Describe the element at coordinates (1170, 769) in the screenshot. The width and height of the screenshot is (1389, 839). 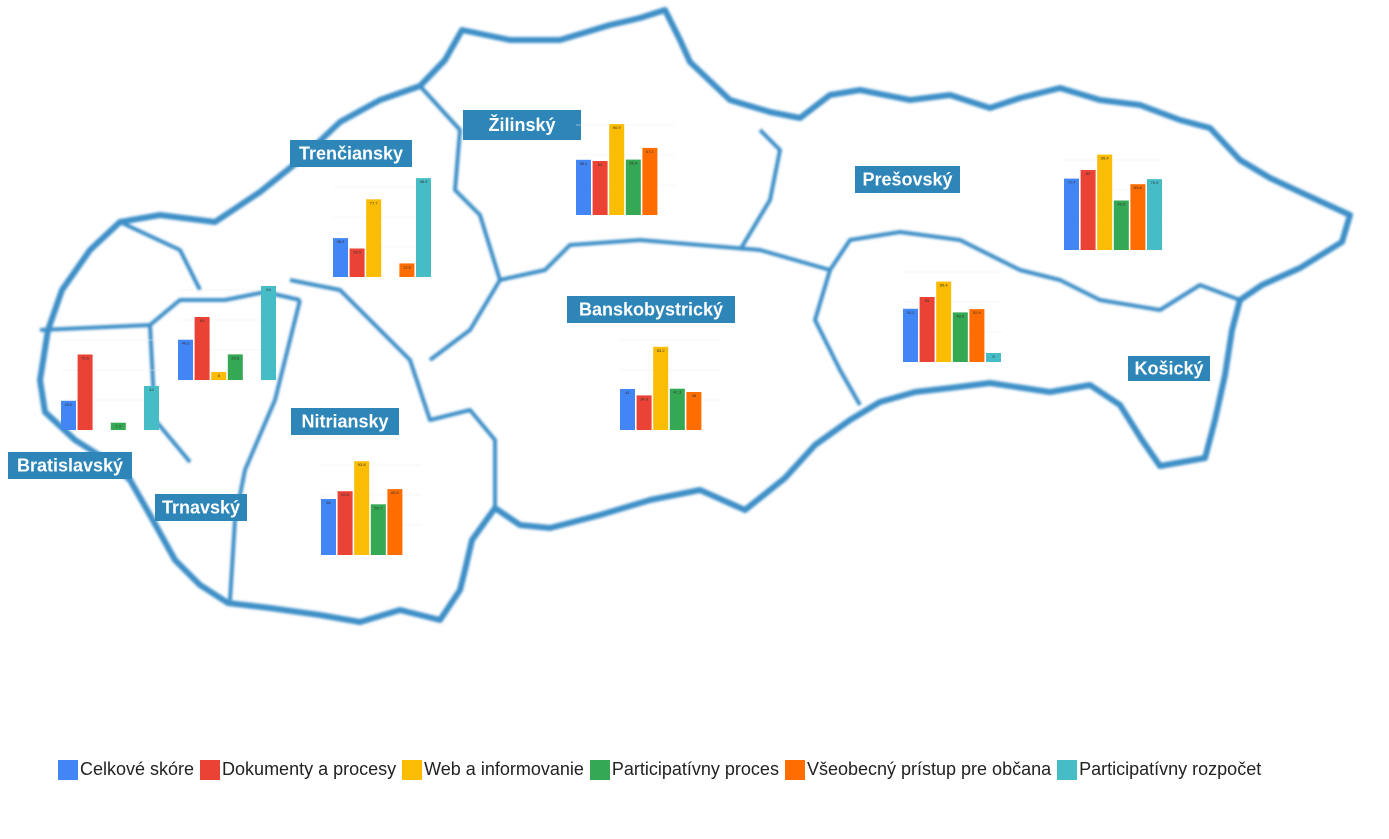
I see `legend-label: Participatívny rozpočet` at that location.